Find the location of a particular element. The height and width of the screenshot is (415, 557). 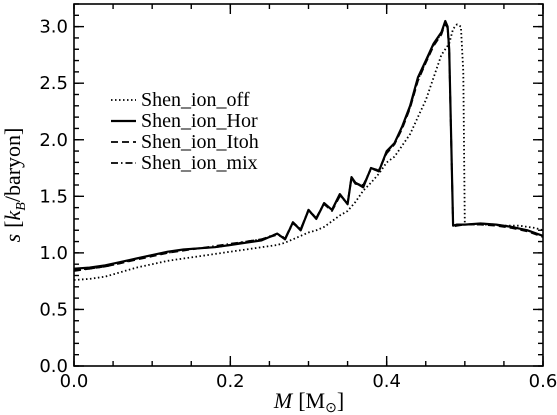

y-tick-label: 3.0 is located at coordinates (53, 27).